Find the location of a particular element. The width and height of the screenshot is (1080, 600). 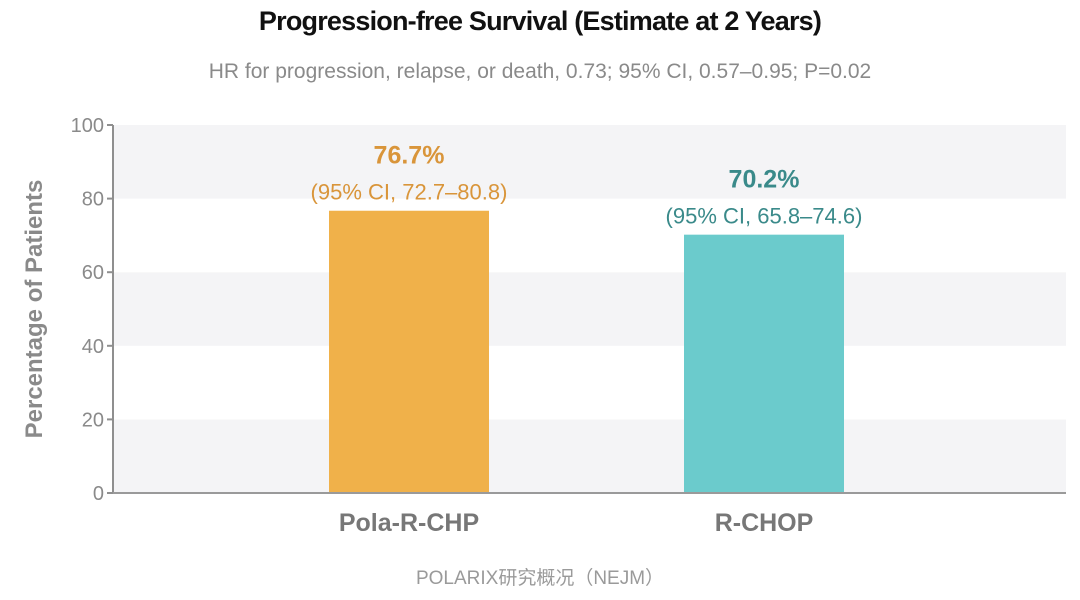

ci-label: (95% CI, 65.8–74.6) is located at coordinates (764, 216).